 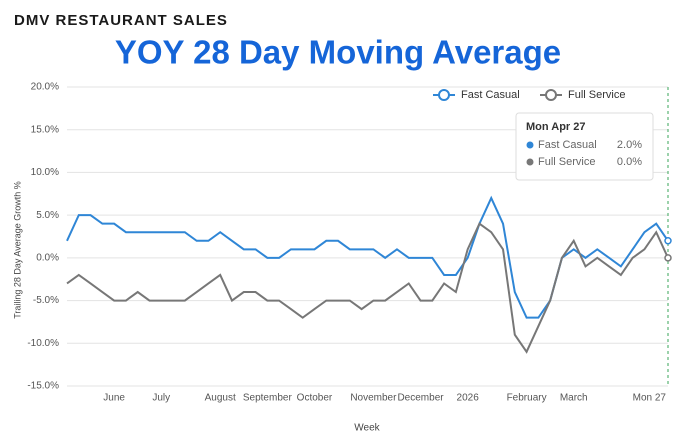 What do you see at coordinates (566, 162) in the screenshot?
I see `tooltip-name: Full Service` at bounding box center [566, 162].